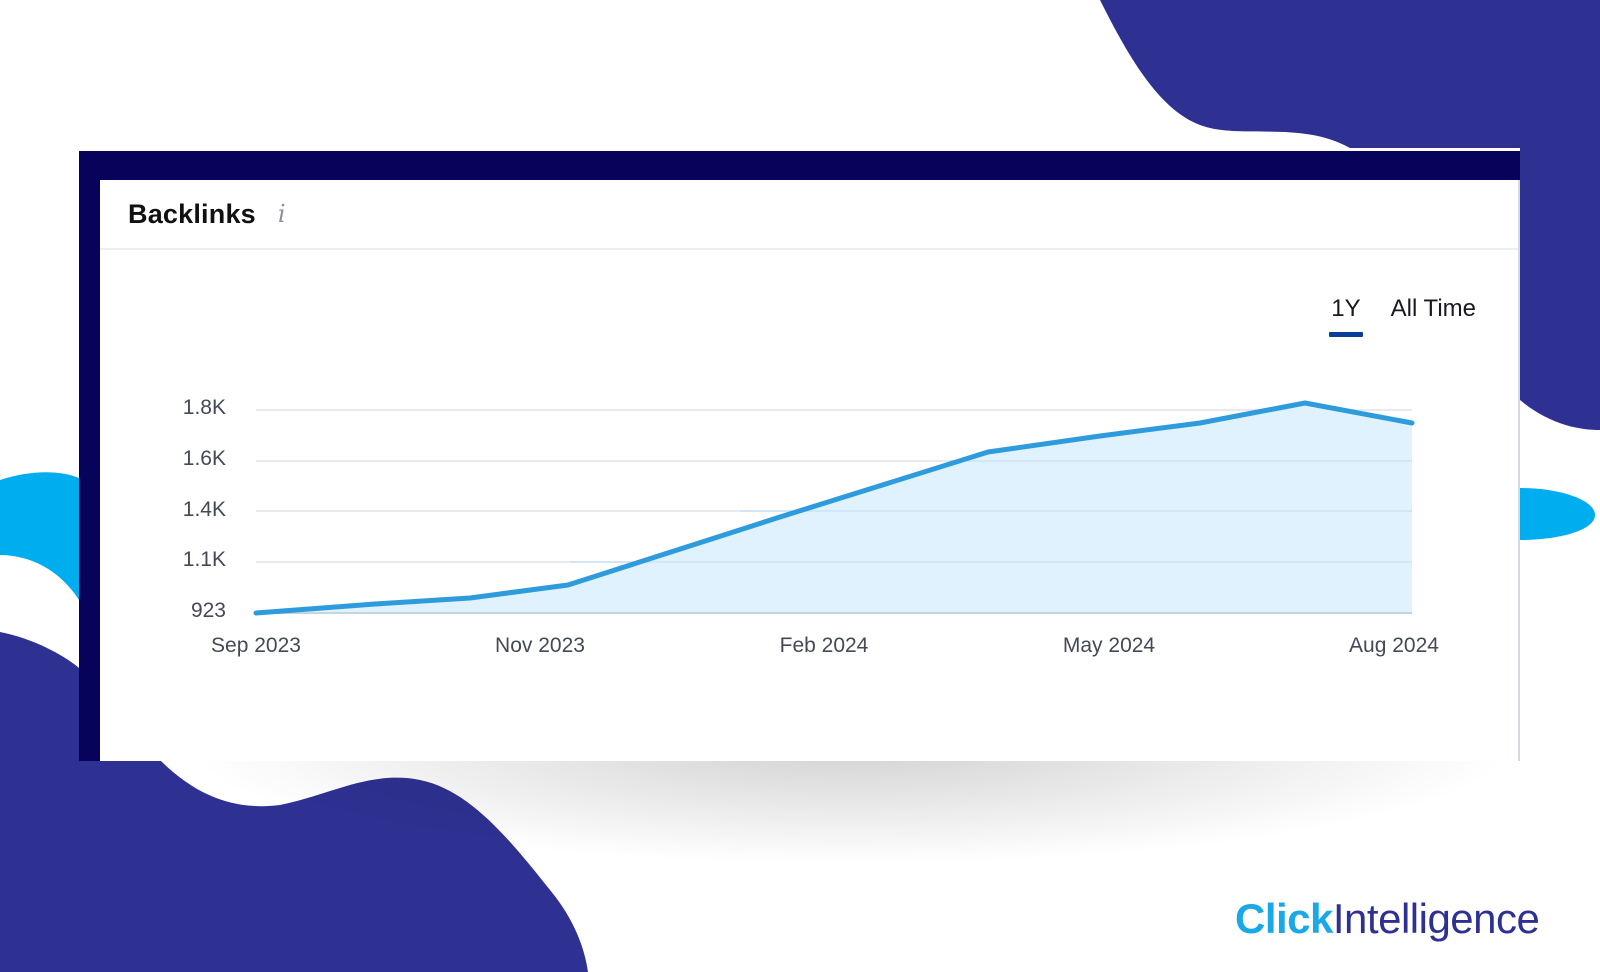 The image size is (1600, 972). Describe the element at coordinates (540, 645) in the screenshot. I see `x-tick-nov-2023: Nov 2023` at that location.